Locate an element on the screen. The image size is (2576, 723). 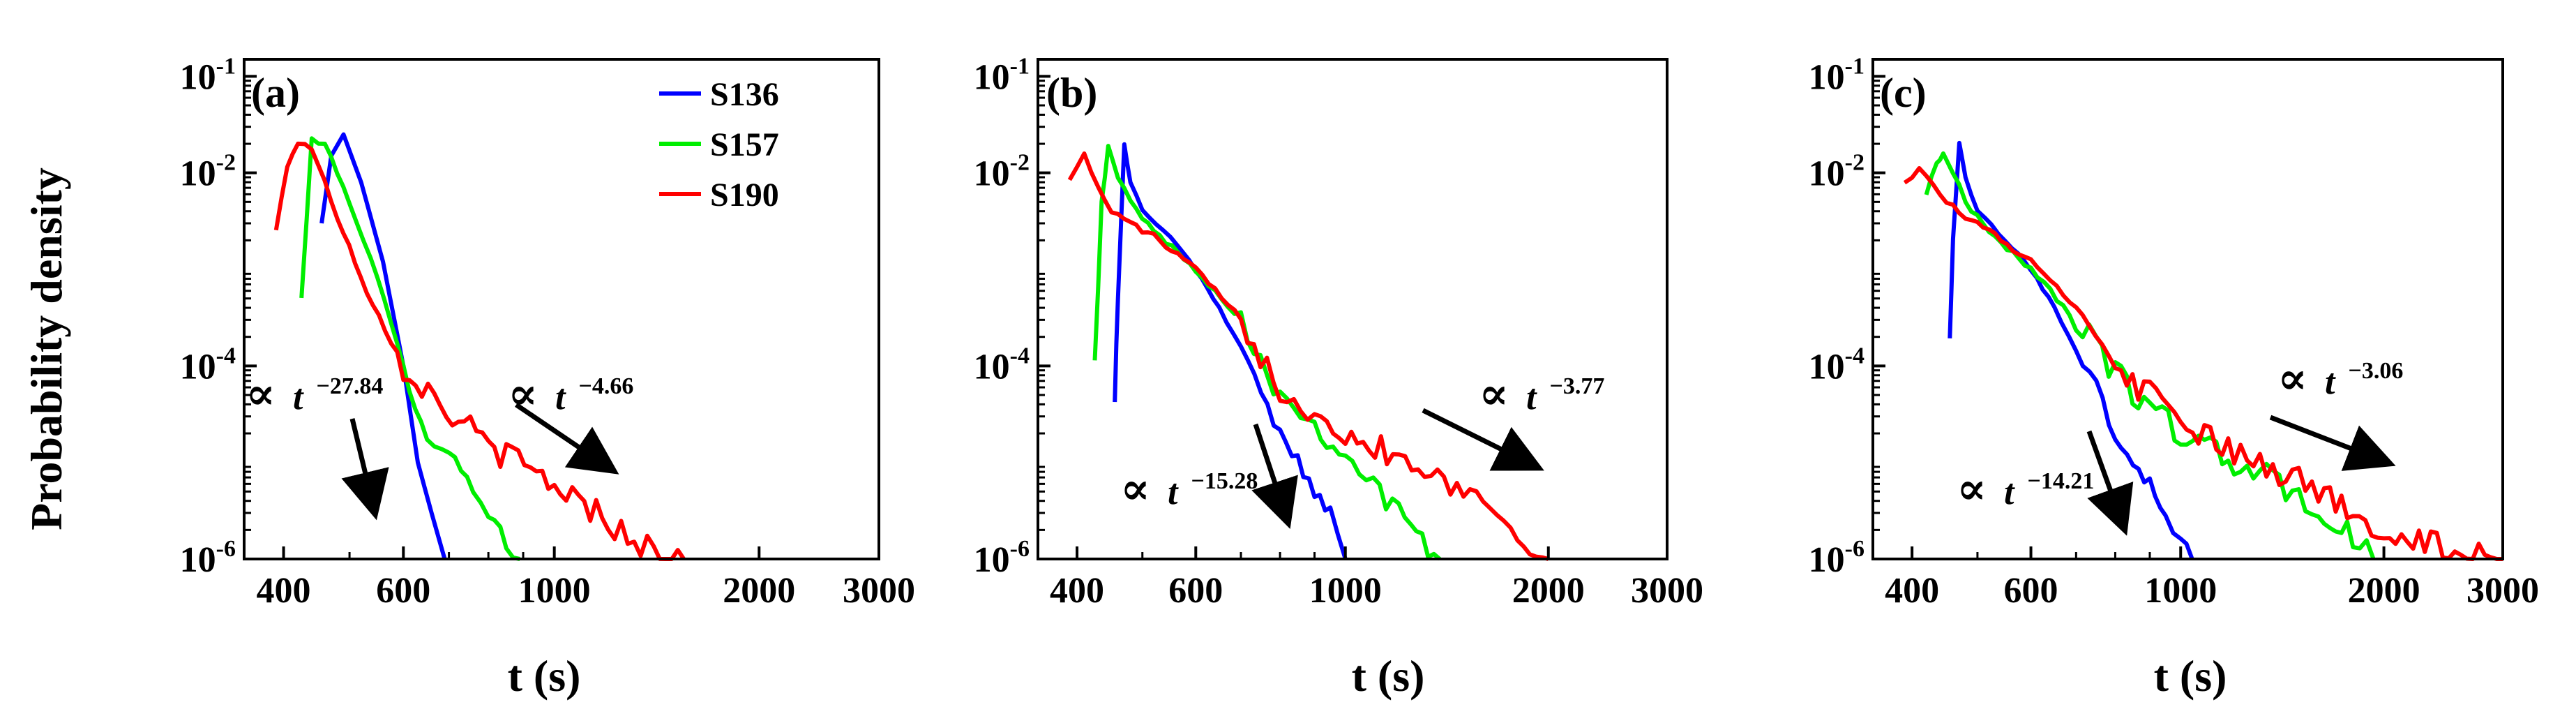
y-ticks-b: 10⁻⁶ 10⁻⁴ 10⁻² 10⁻¹ is located at coordinates (1012, 316).